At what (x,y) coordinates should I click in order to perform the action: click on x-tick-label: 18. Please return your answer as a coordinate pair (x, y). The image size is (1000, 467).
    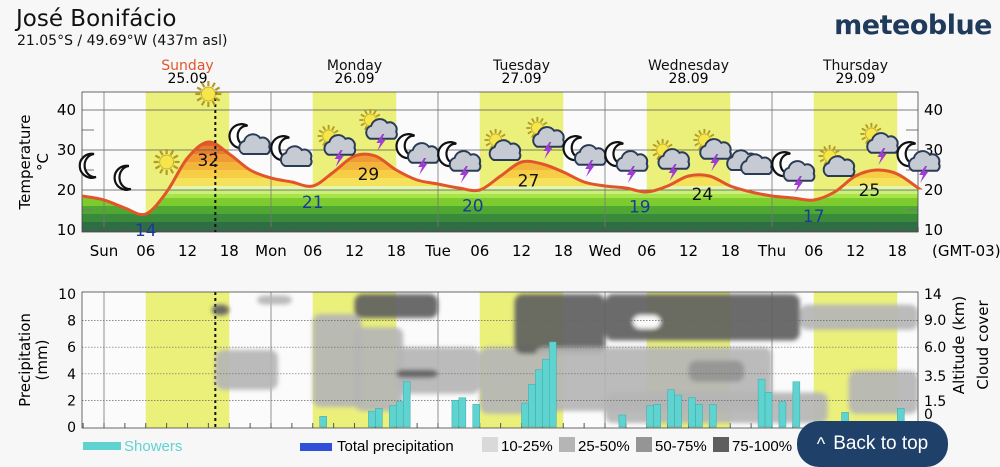
    Looking at the image, I should click on (730, 251).